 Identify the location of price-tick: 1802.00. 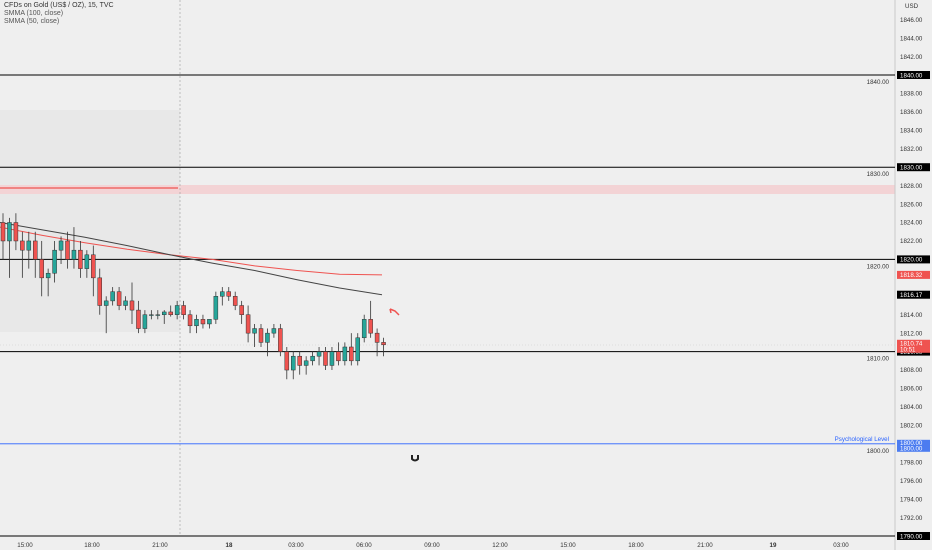
(911, 426).